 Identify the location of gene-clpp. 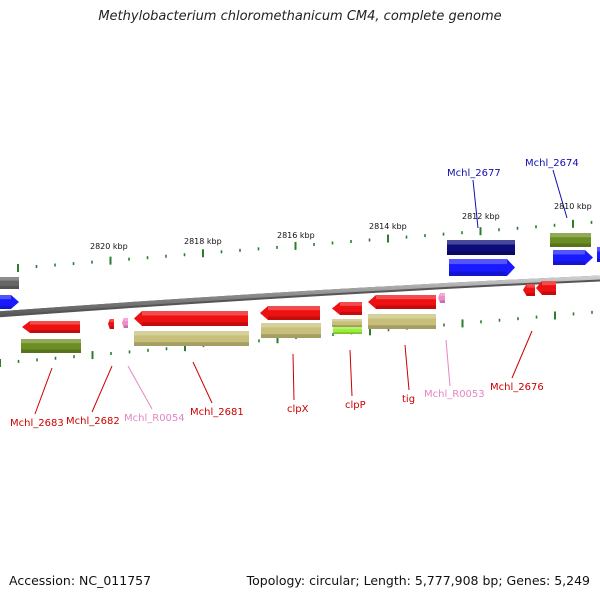
(347, 308).